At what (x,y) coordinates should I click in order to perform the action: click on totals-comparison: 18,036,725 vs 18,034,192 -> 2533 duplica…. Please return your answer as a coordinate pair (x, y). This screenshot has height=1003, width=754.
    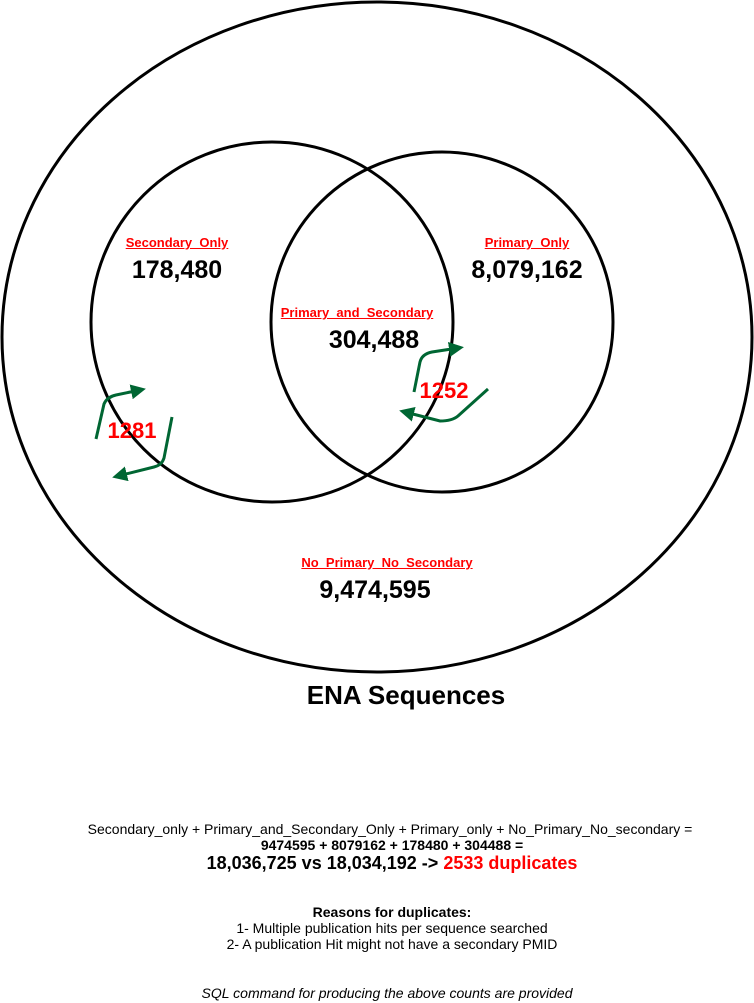
    Looking at the image, I should click on (392, 863).